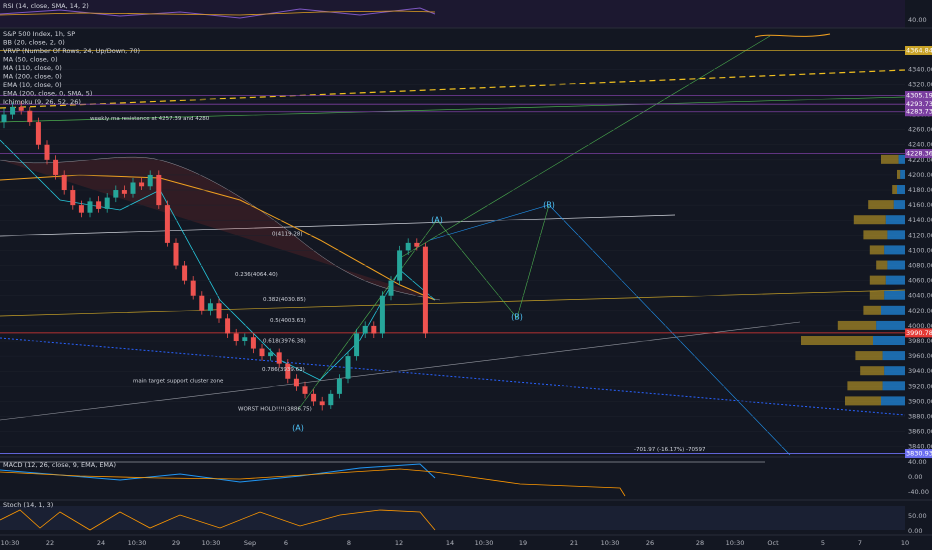 The image size is (932, 550). What do you see at coordinates (915, 477) in the screenshot?
I see `y-tick-label: 0.00` at bounding box center [915, 477].